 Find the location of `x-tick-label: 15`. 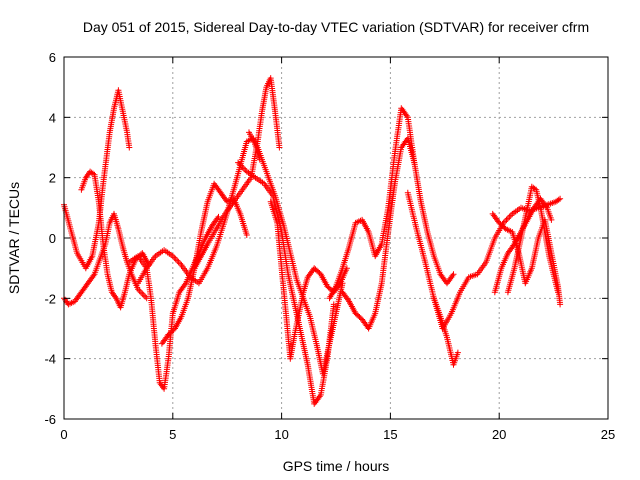

x-tick-label: 15 is located at coordinates (390, 434).